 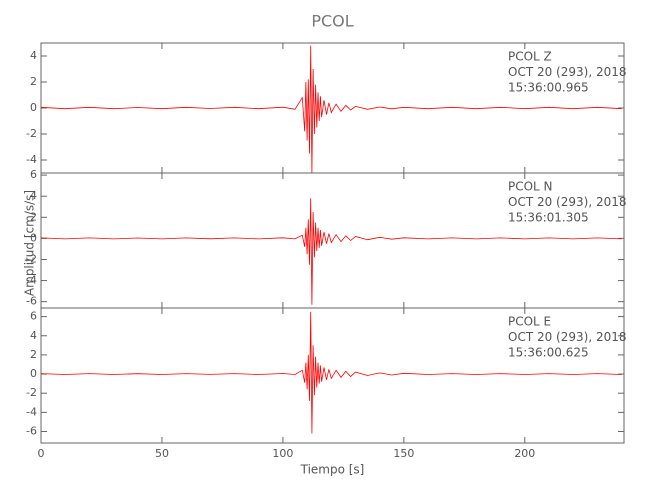 What do you see at coordinates (548, 88) in the screenshot?
I see `annotation: 15:36:00.965` at bounding box center [548, 88].